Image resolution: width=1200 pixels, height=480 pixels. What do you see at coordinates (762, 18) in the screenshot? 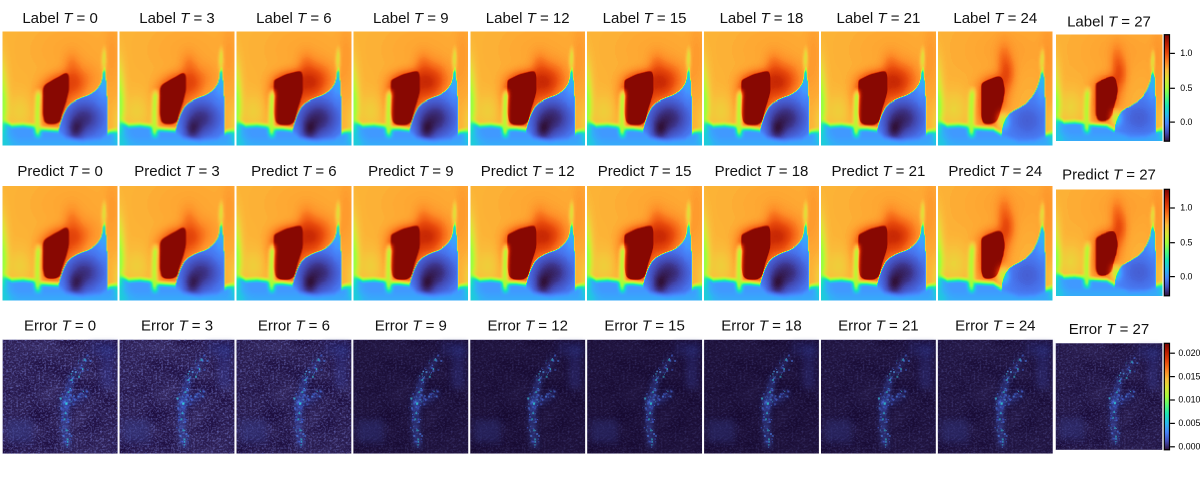
I see `svg-text: Label T = 18` at bounding box center [762, 18].